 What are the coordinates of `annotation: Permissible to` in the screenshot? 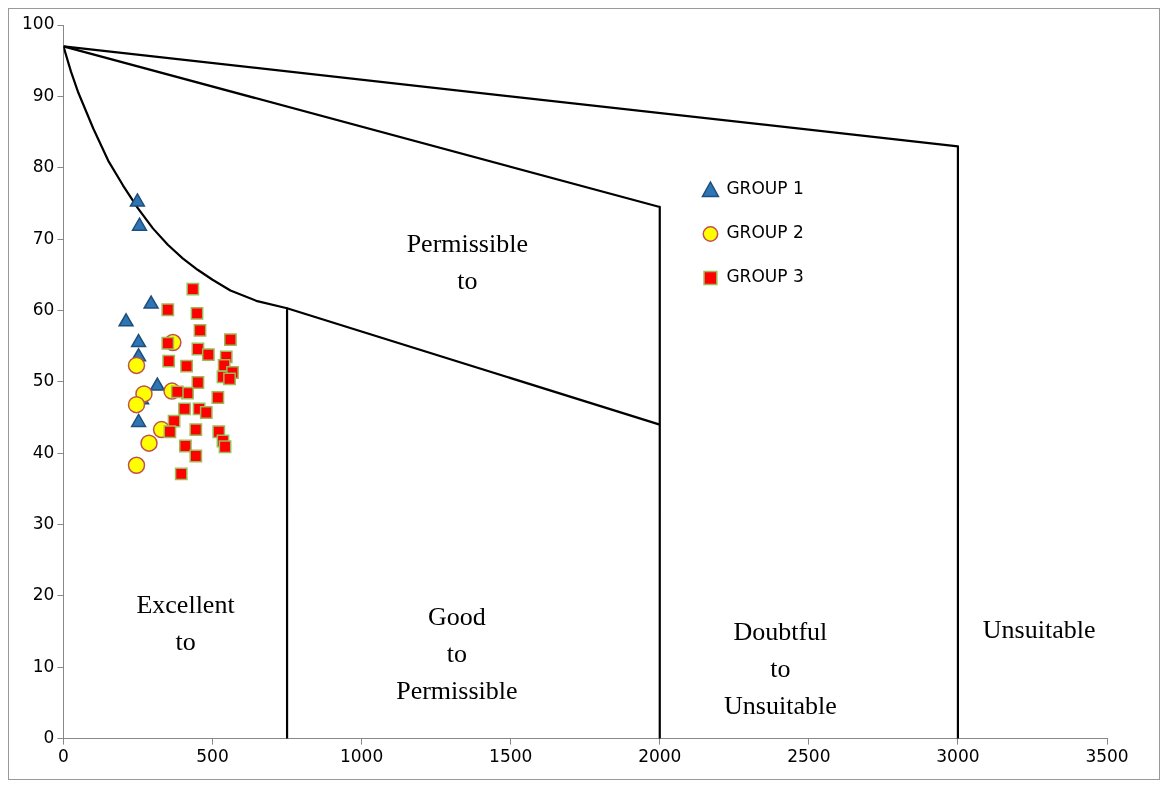 It's located at (467, 262).